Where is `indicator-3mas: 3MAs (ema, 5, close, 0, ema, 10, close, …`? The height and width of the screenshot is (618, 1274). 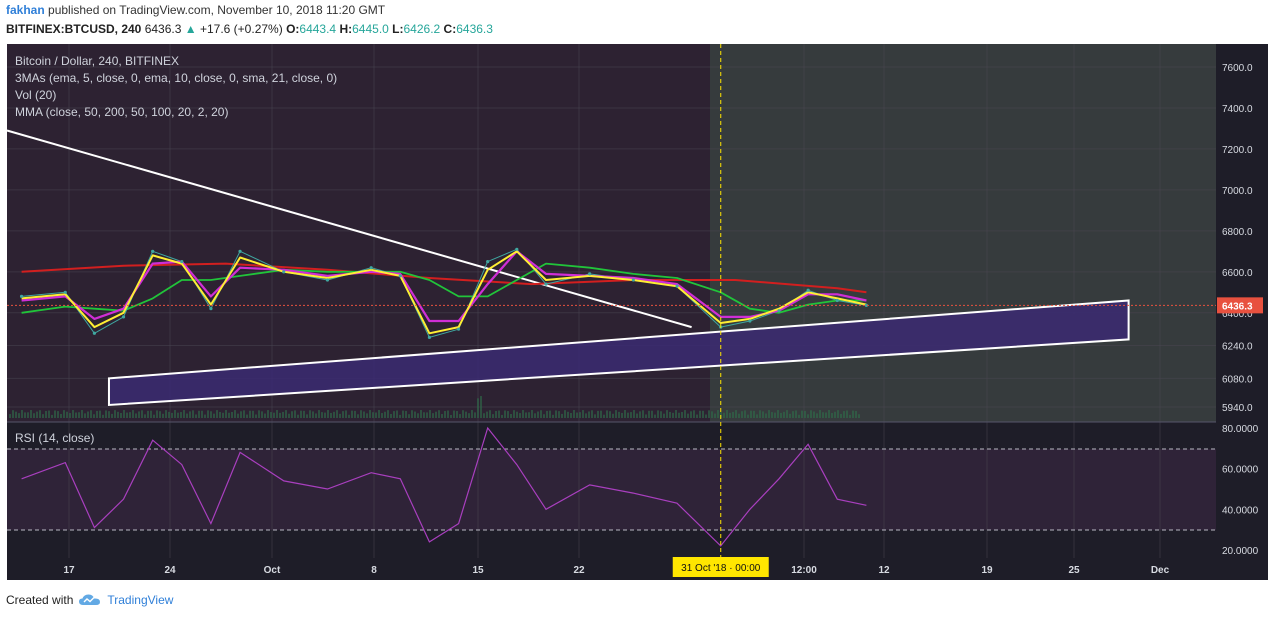 indicator-3mas: 3MAs (ema, 5, close, 0, ema, 10, close, … is located at coordinates (176, 78).